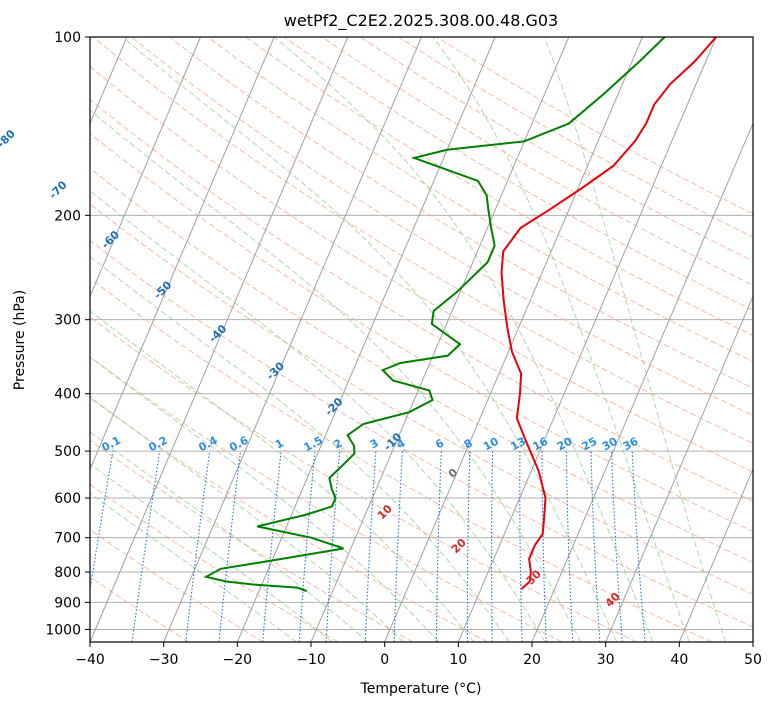 This screenshot has width=775, height=708. Describe the element at coordinates (679, 660) in the screenshot. I see `x-tick-label: 40` at that location.